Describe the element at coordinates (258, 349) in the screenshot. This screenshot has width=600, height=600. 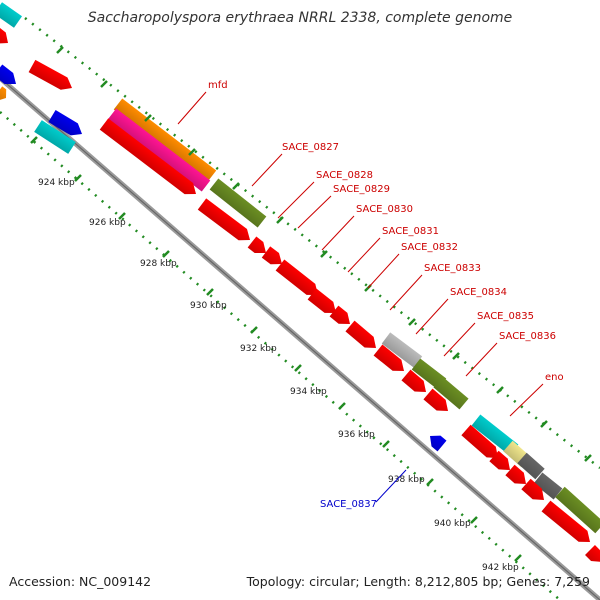
I see `ruler-label: 932 kbp` at that location.